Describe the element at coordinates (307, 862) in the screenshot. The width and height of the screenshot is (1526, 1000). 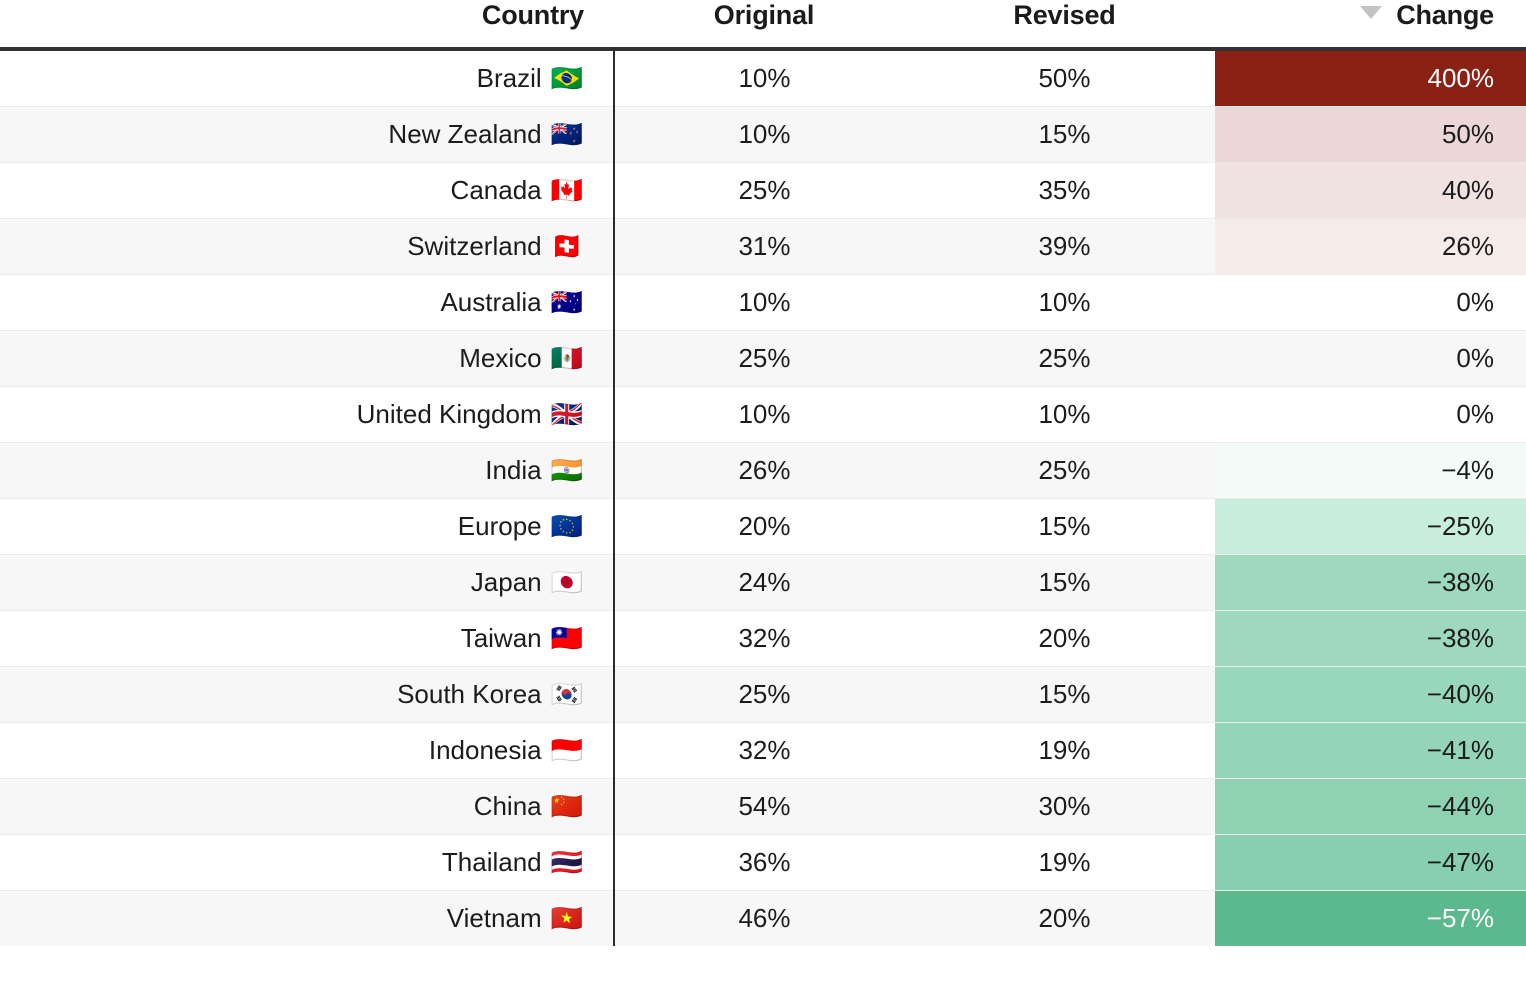
I see `cell-country: Thailand 🇹🇭` at that location.